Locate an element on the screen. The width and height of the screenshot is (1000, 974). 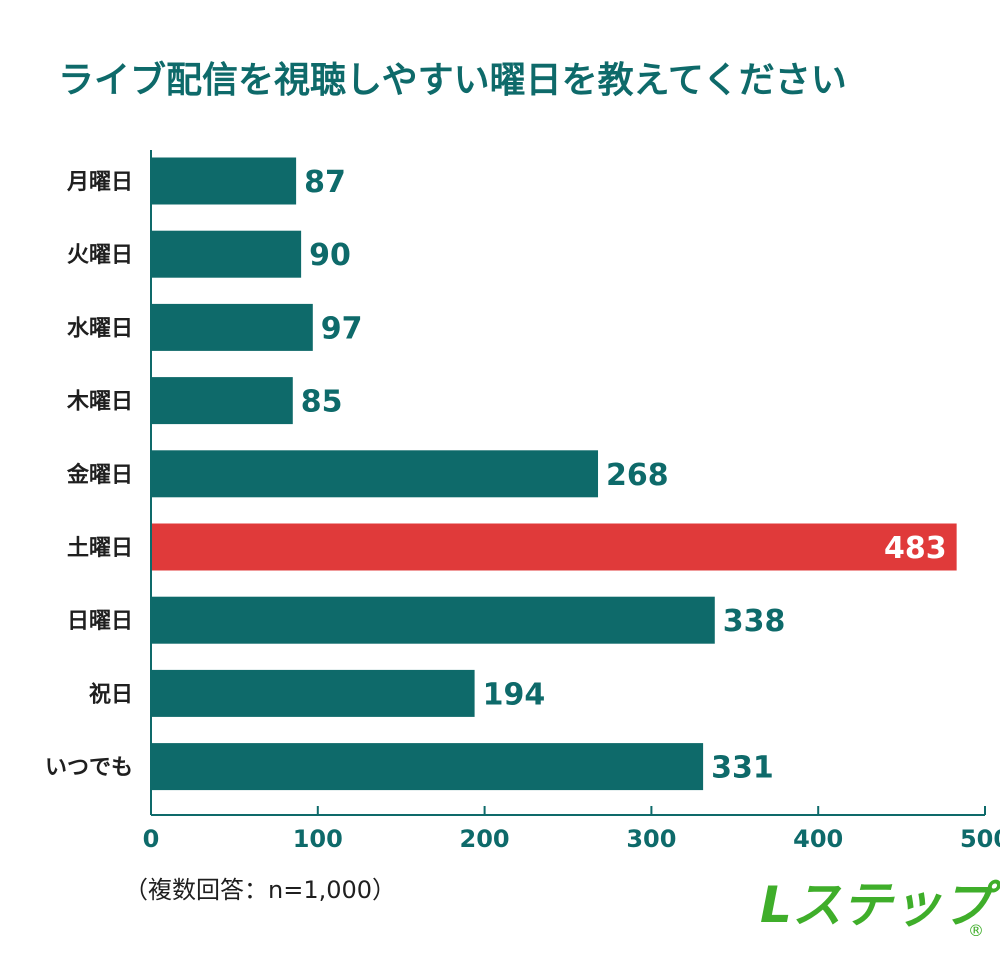
x-tick-label-1: 0 is located at coordinates (151, 839).